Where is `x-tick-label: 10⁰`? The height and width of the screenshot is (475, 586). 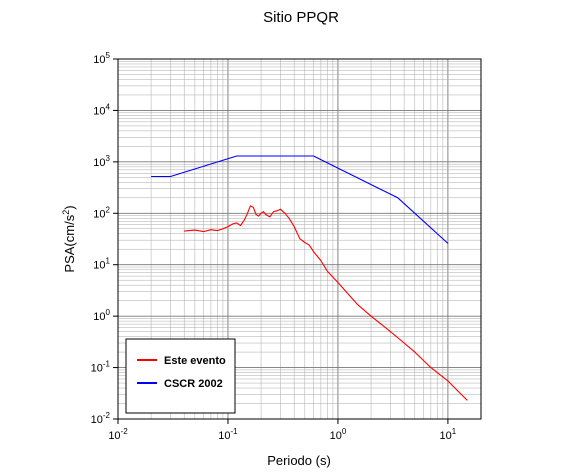 x-tick-label: 10⁰ is located at coordinates (338, 434).